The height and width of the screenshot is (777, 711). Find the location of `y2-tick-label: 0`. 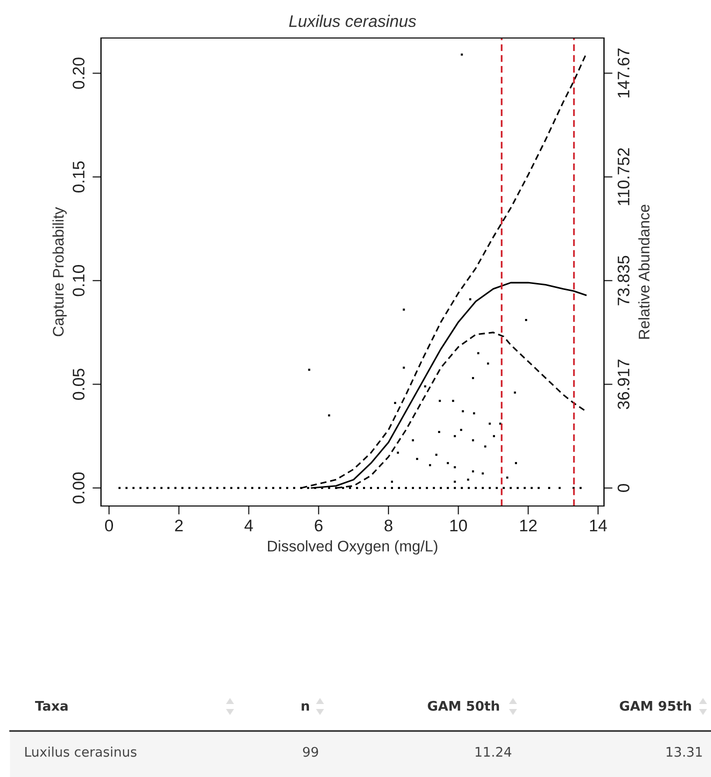

y2-tick-label: 0 is located at coordinates (624, 488).